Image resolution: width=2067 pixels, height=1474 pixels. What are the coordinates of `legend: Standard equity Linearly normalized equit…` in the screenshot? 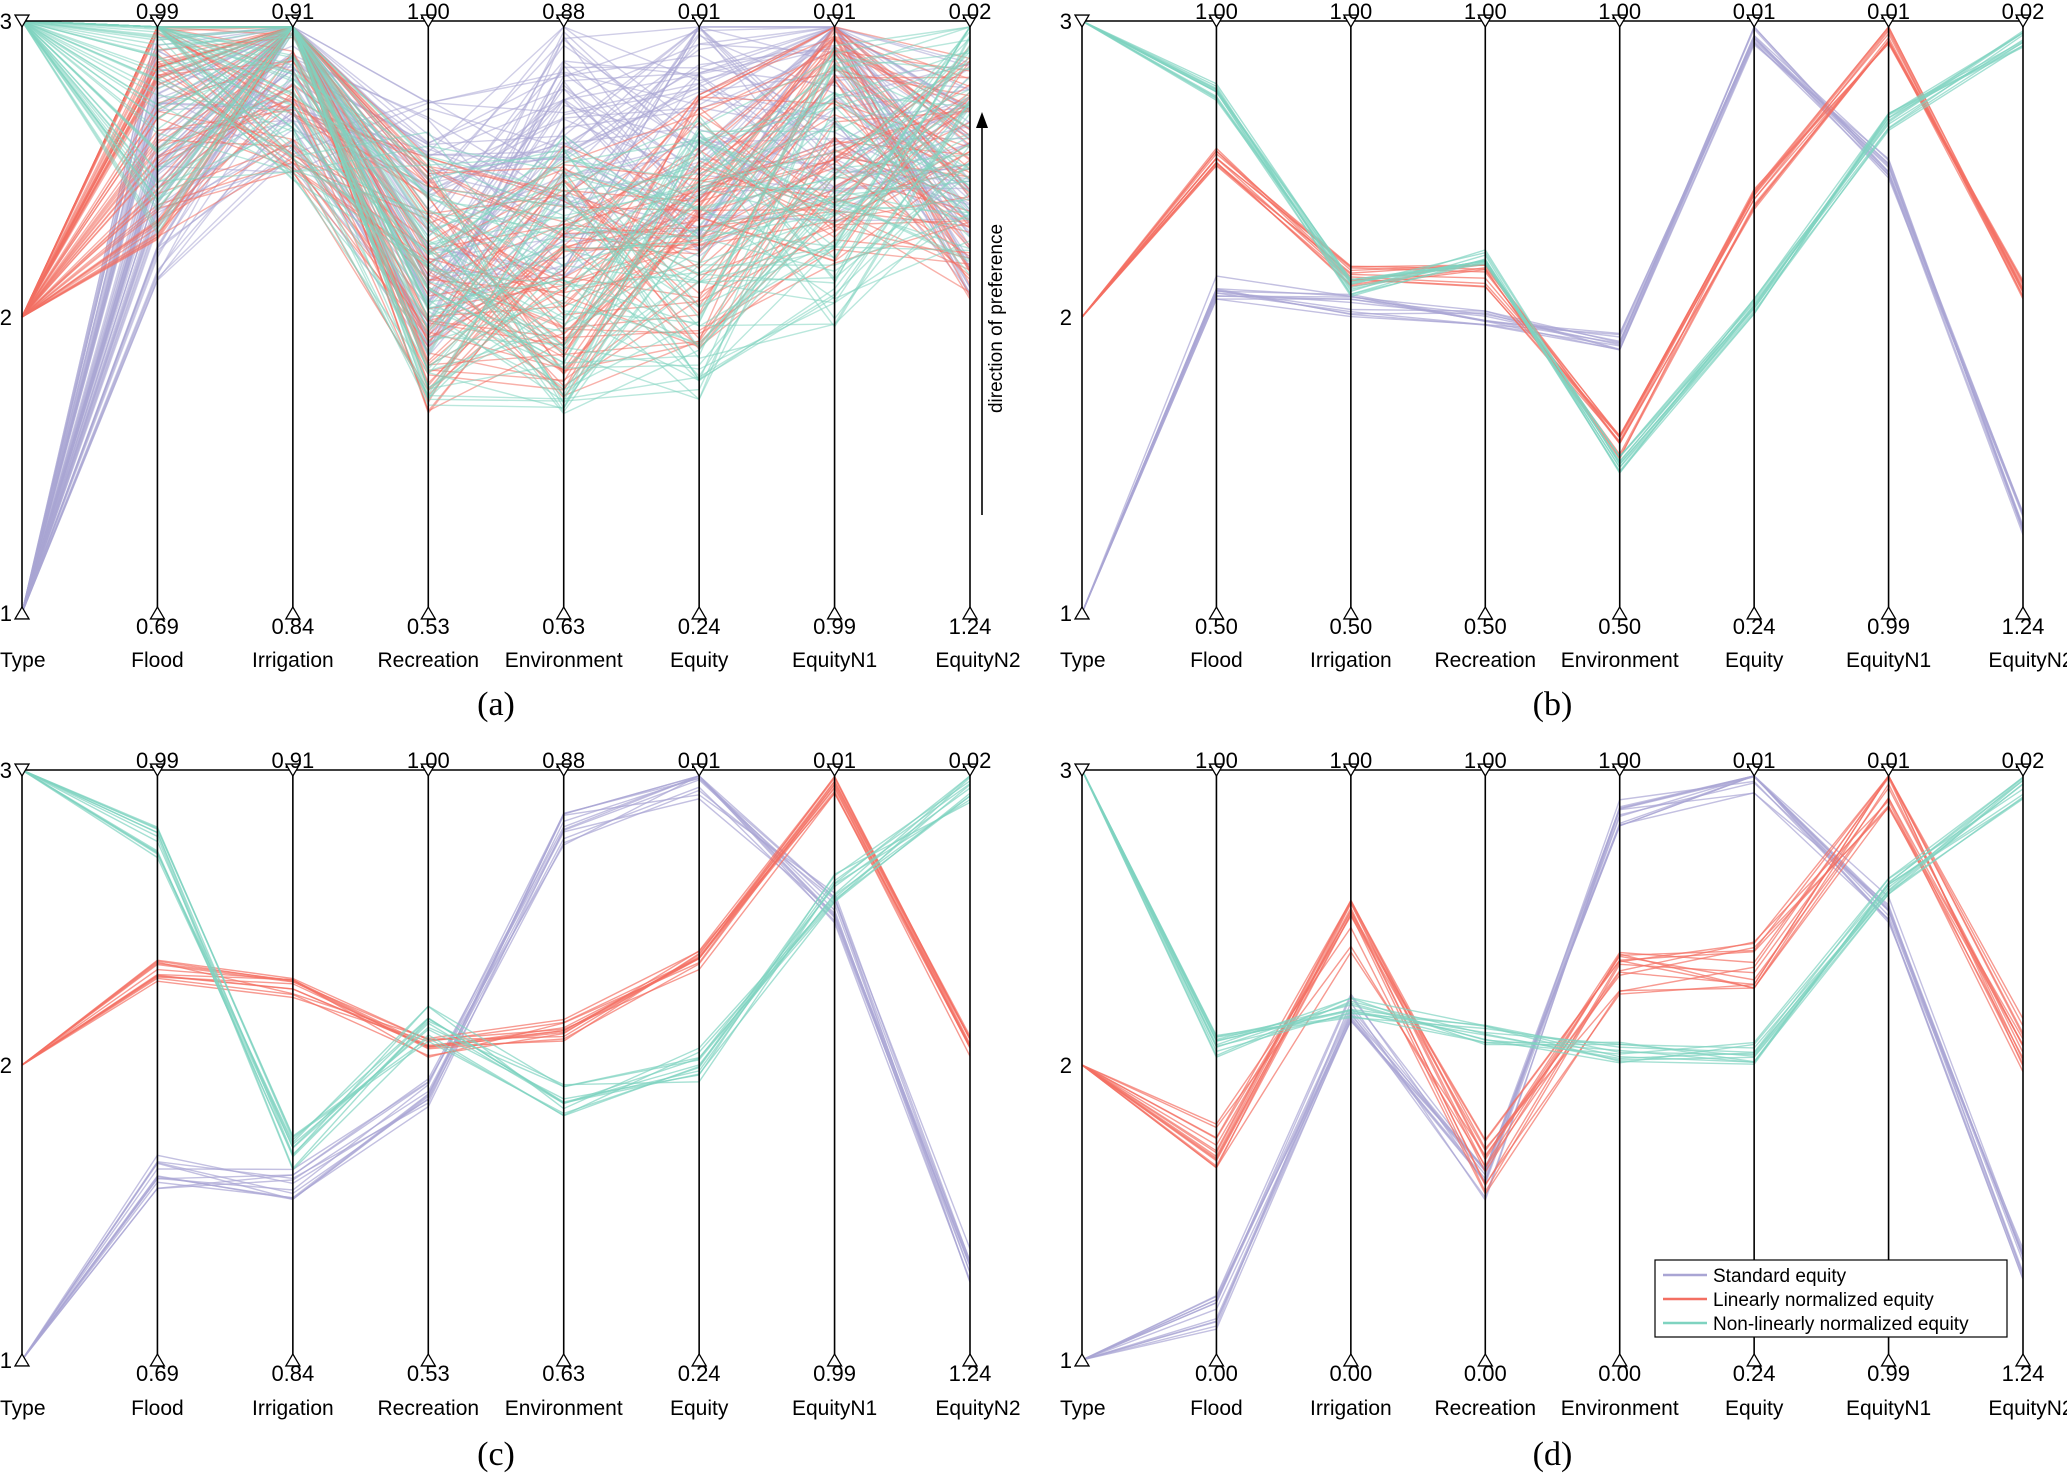 It's located at (1831, 1298).